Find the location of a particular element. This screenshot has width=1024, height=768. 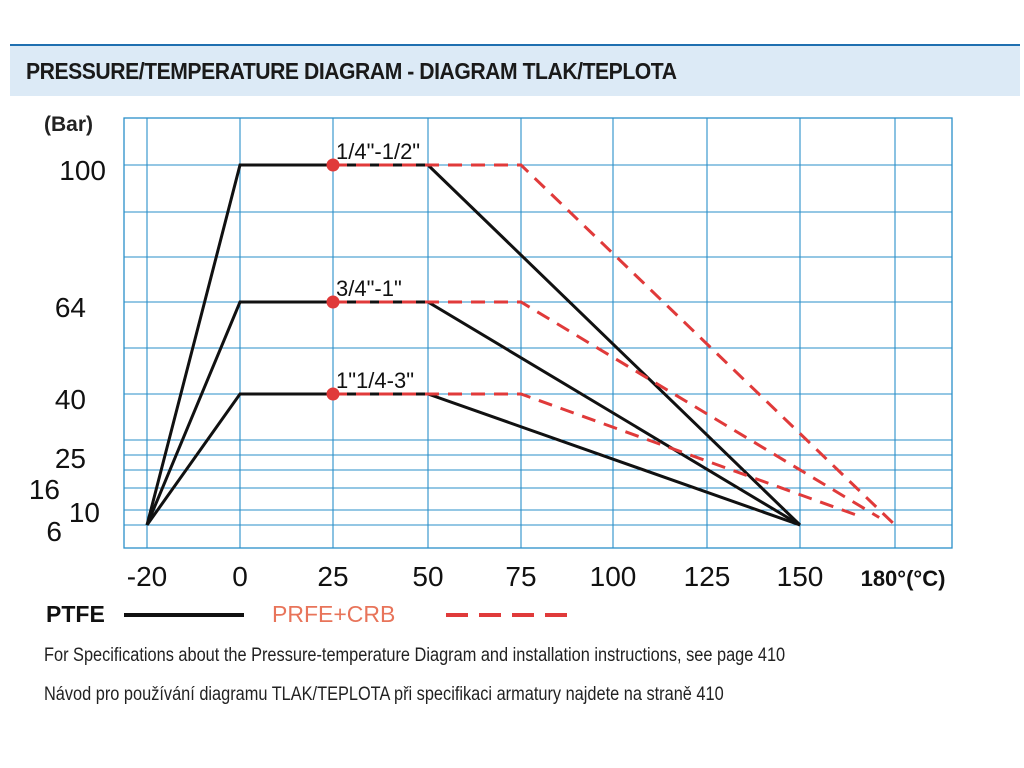

legend-label-prfe-crb: PRFE+CRB is located at coordinates (333, 614).